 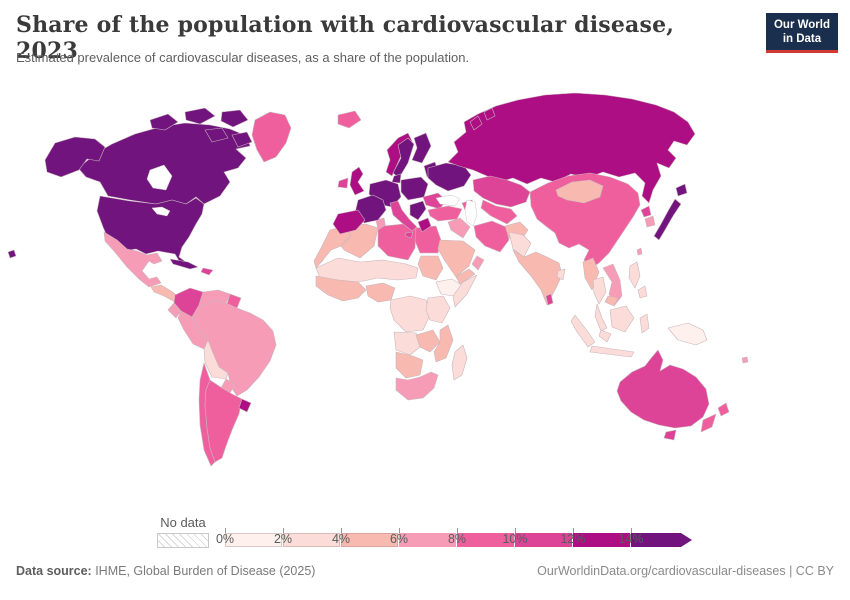 I want to click on legend-bin-0%, so click(x=254, y=540).